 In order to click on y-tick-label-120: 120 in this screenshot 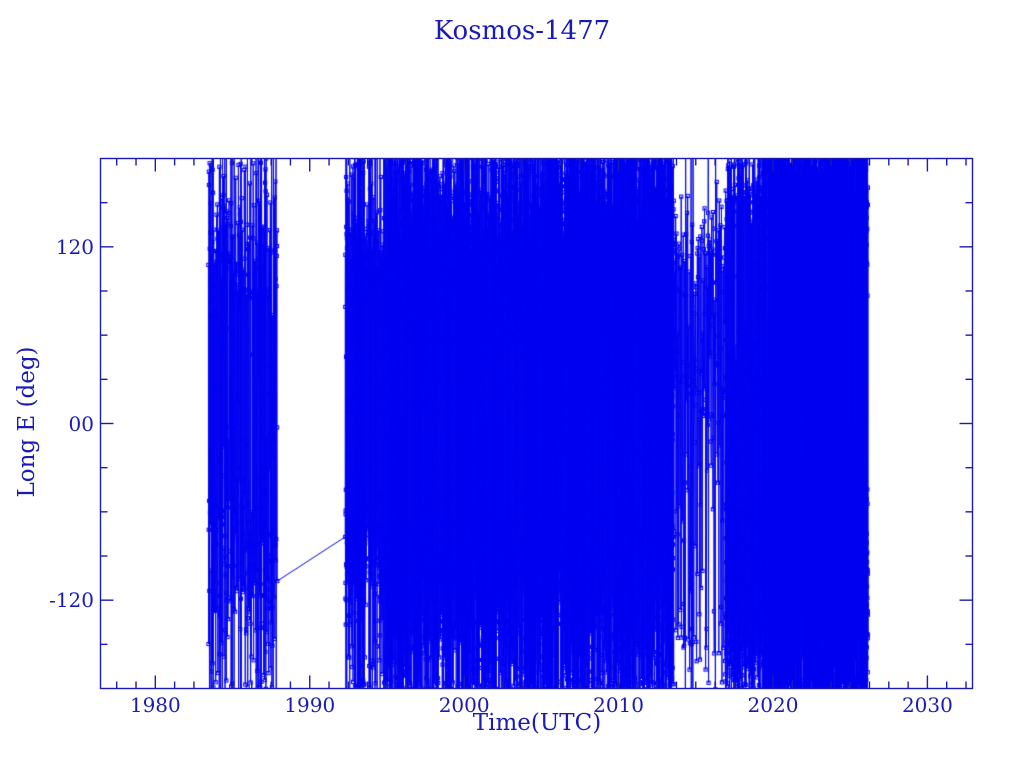, I will do `click(74, 246)`.